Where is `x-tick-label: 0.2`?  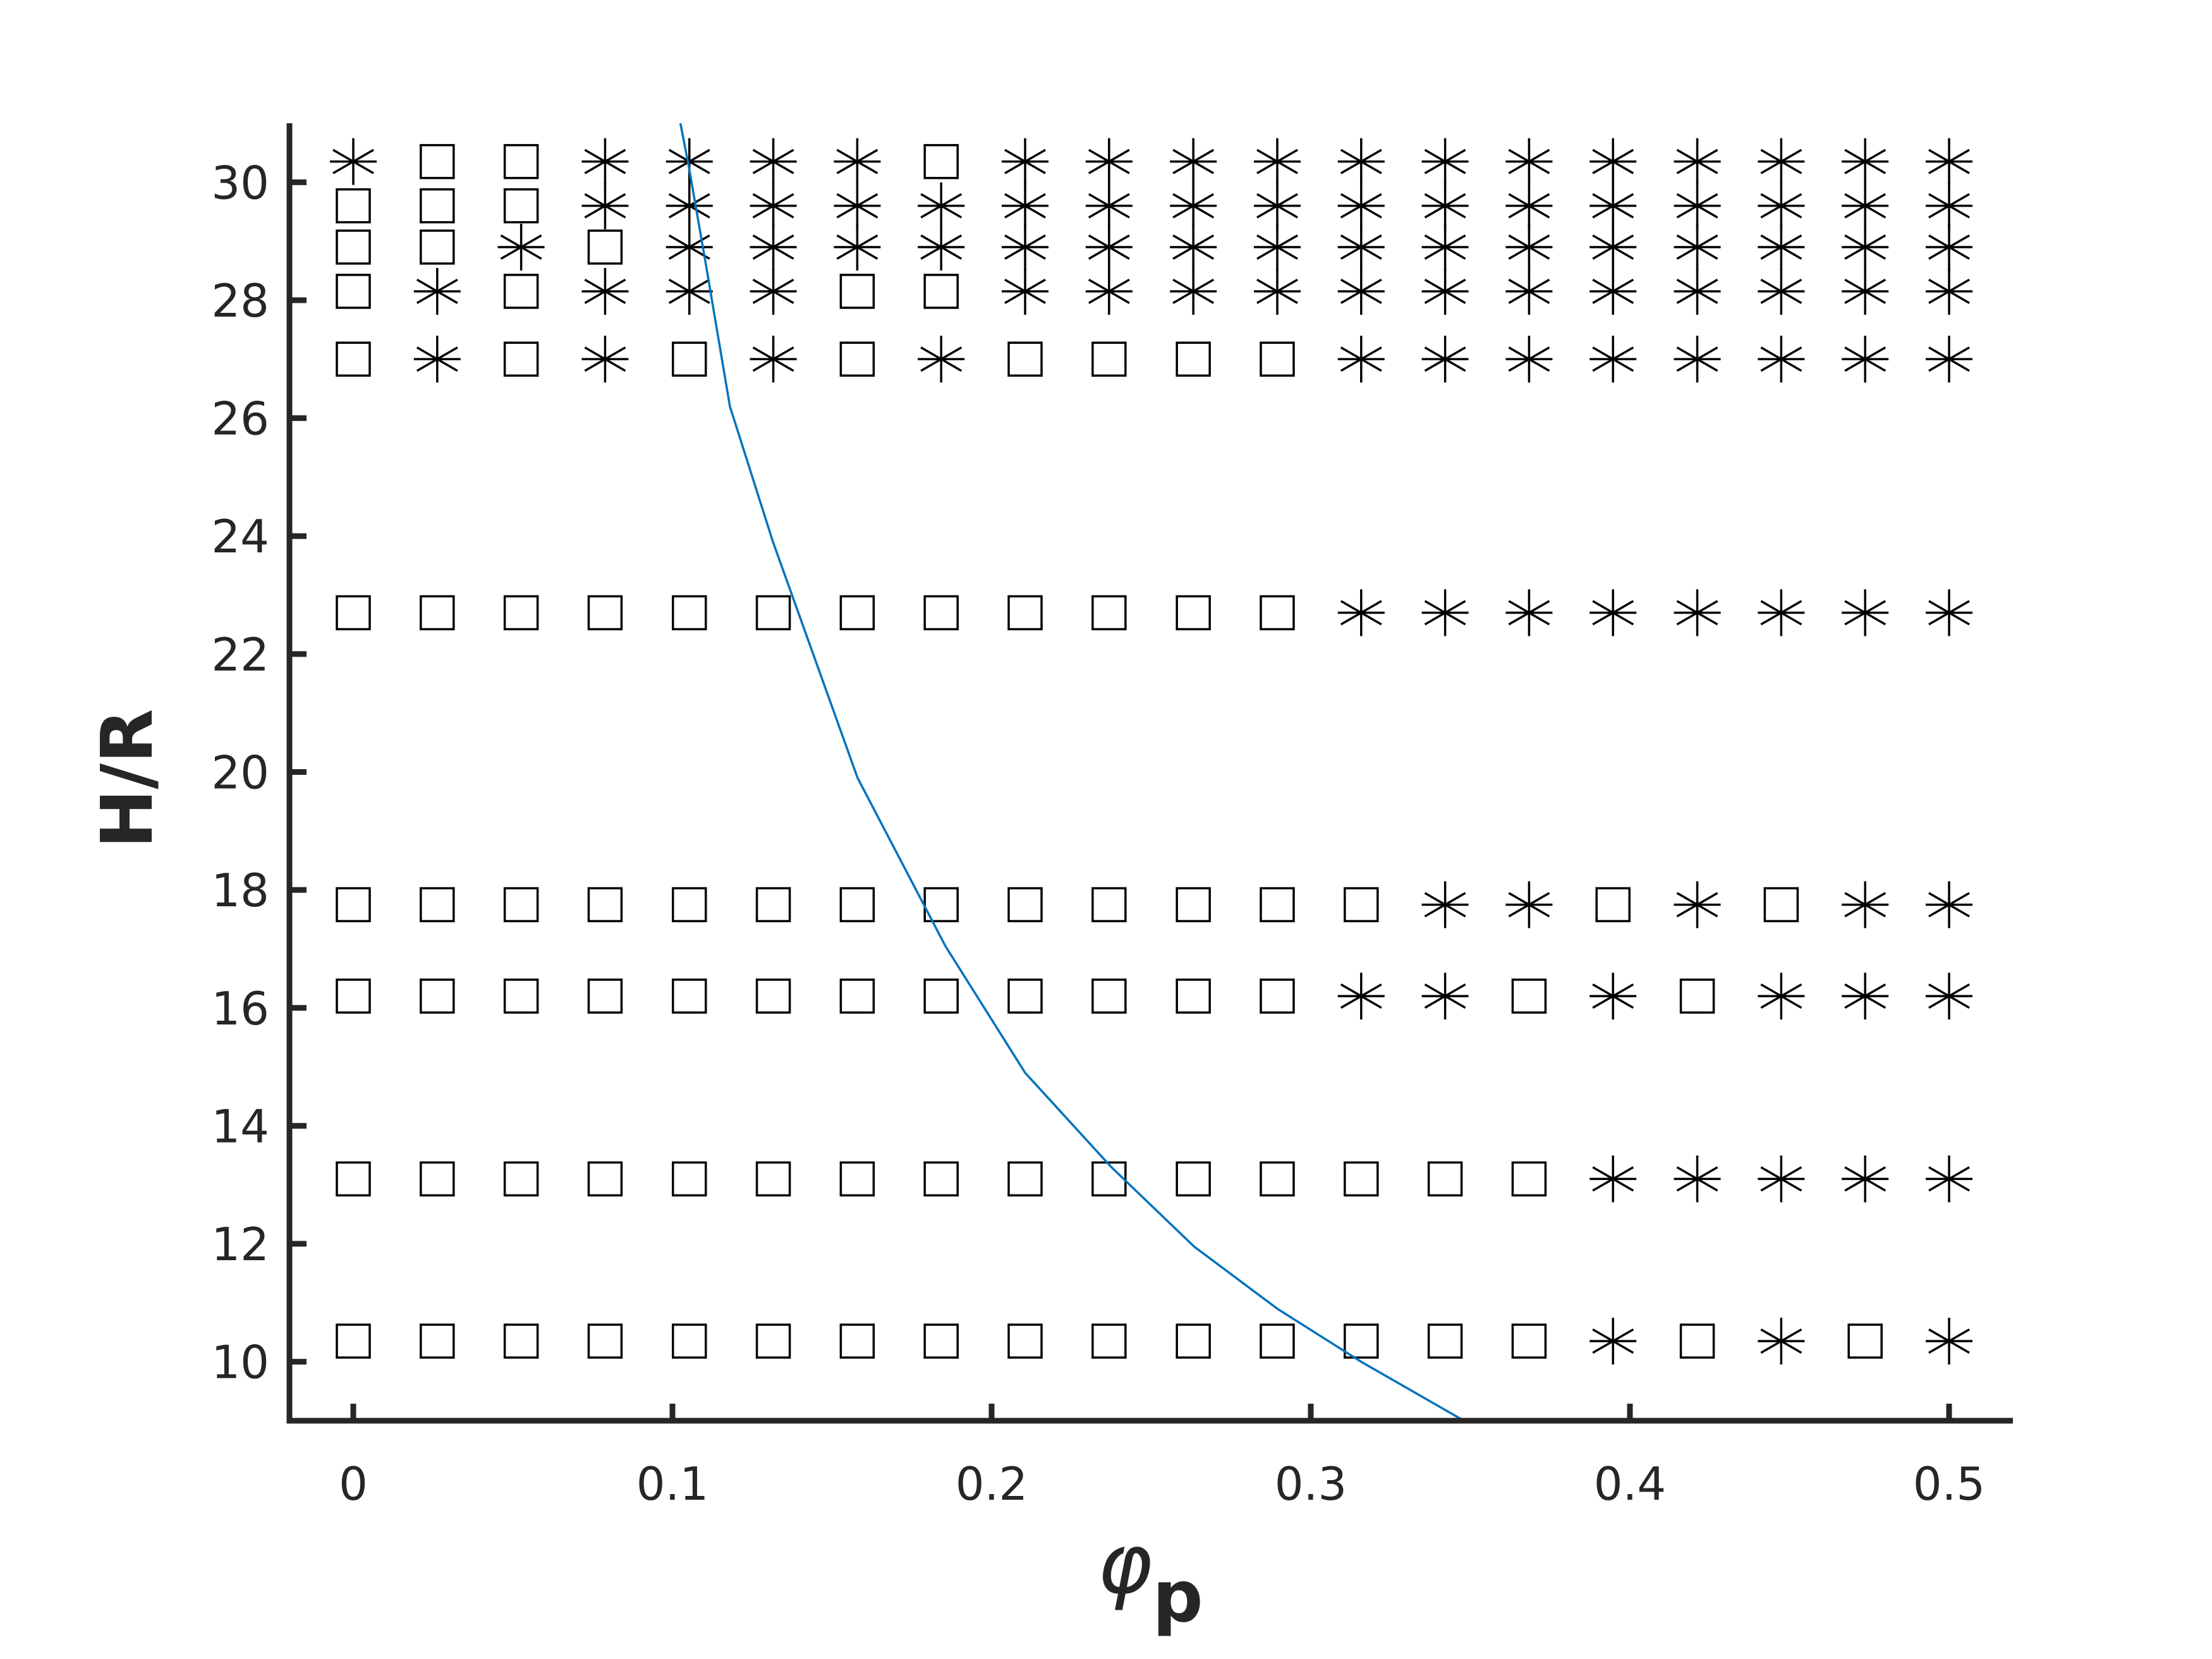
x-tick-label: 0.2 is located at coordinates (992, 1483).